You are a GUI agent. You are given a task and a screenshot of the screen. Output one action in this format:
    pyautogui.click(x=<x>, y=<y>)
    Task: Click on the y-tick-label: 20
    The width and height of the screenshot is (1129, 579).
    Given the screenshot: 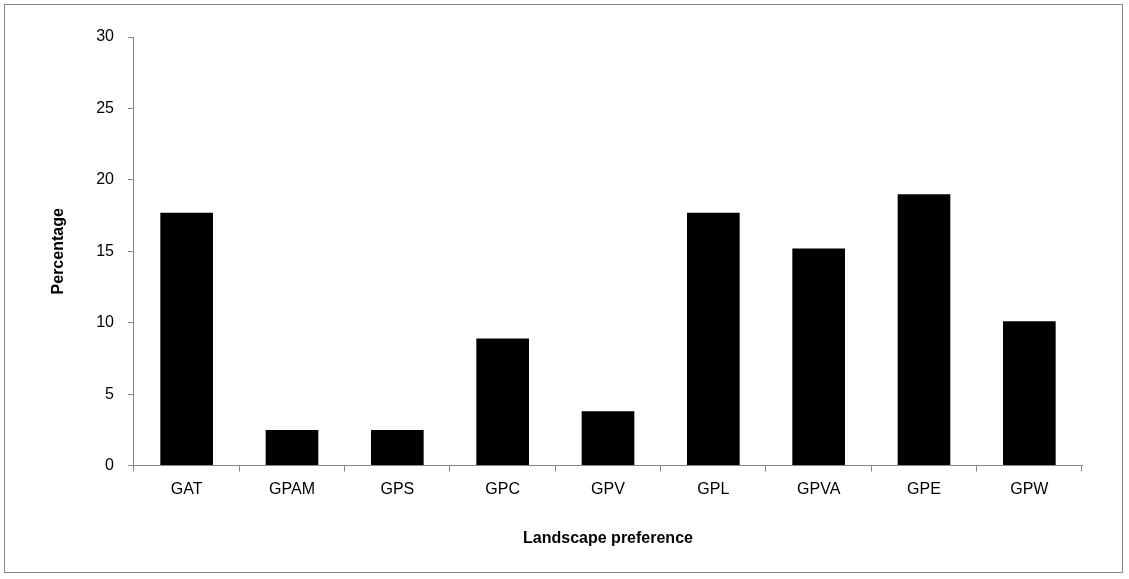 What is the action you would take?
    pyautogui.click(x=105, y=179)
    